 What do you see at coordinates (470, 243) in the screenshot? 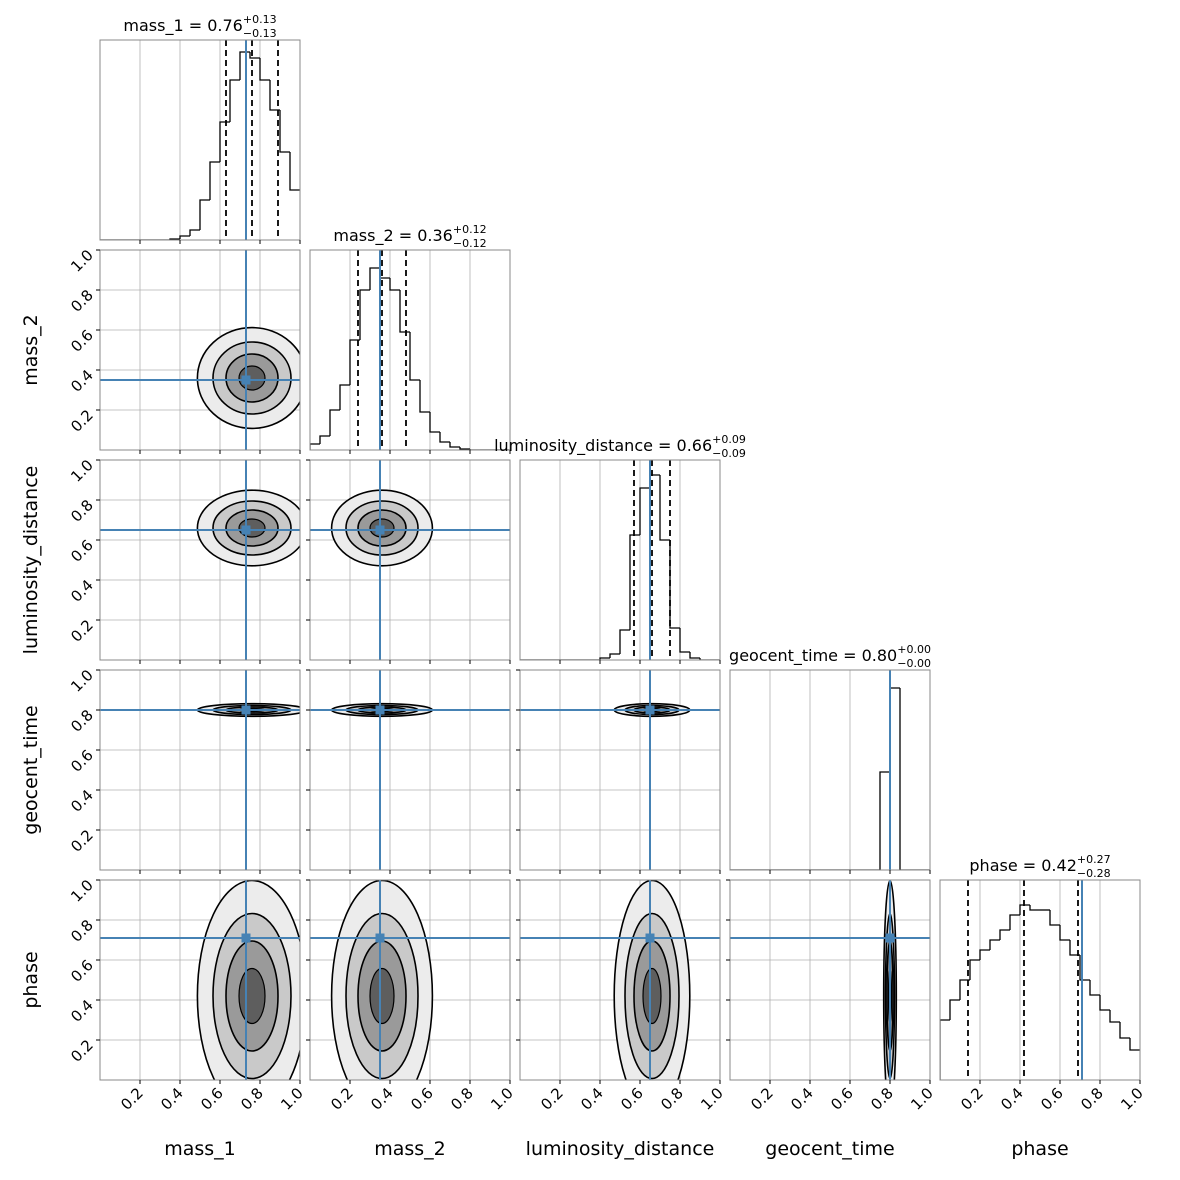
I see `err-minus: −0.12` at bounding box center [470, 243].